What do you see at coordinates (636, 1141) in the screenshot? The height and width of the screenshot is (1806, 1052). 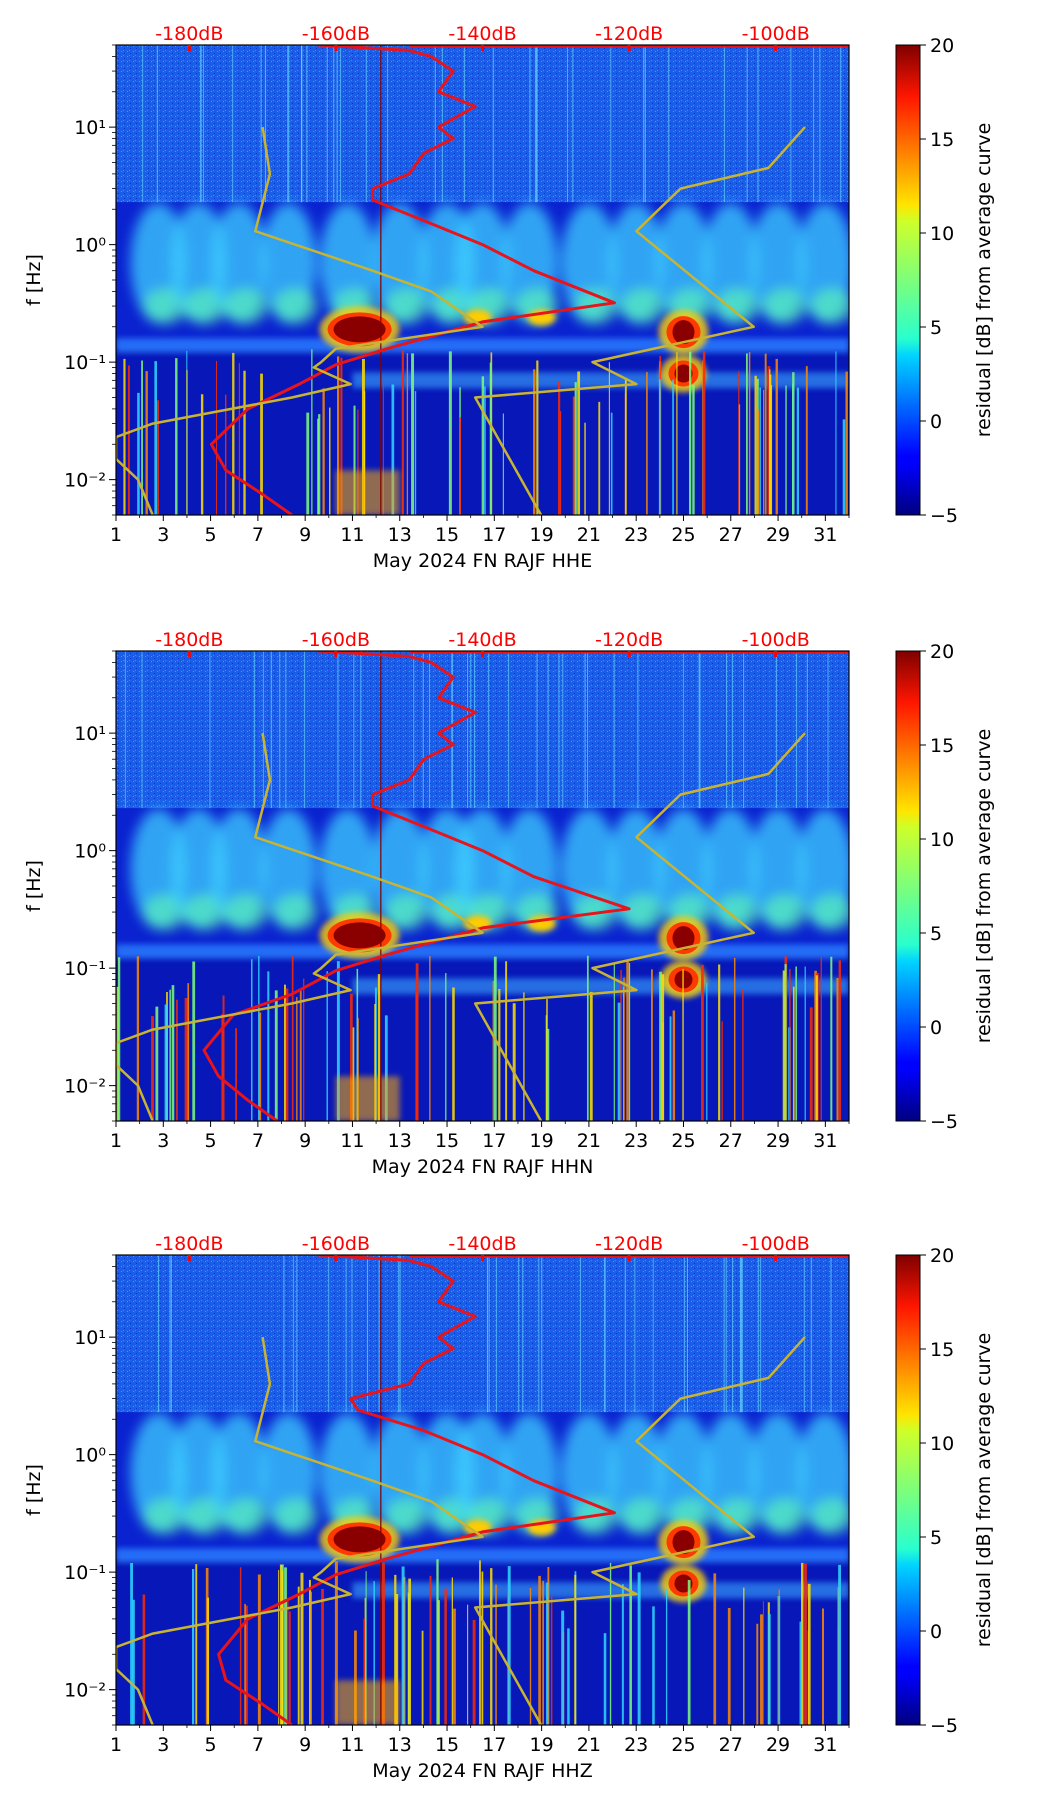 I see `x-tick-label: 23` at bounding box center [636, 1141].